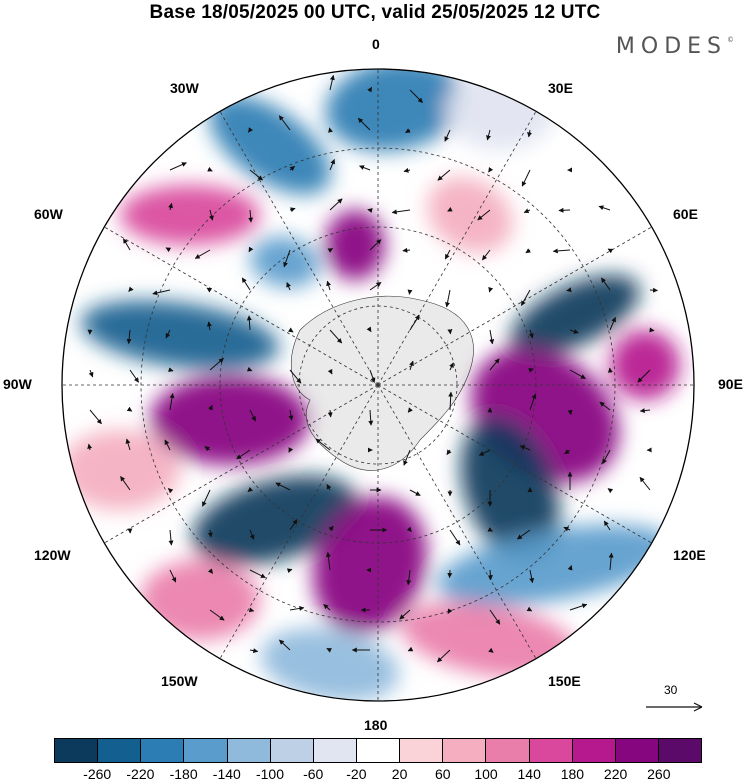 Image resolution: width=750 pixels, height=783 pixels. I want to click on longitude-label-150e: 150E, so click(564, 681).